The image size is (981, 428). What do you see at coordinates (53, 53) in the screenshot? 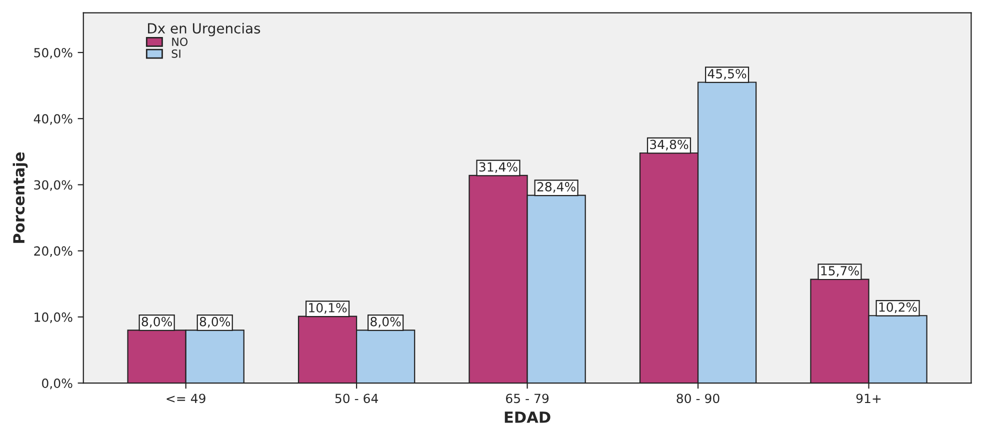
I see `y-tick-label: 50,0%` at bounding box center [53, 53].